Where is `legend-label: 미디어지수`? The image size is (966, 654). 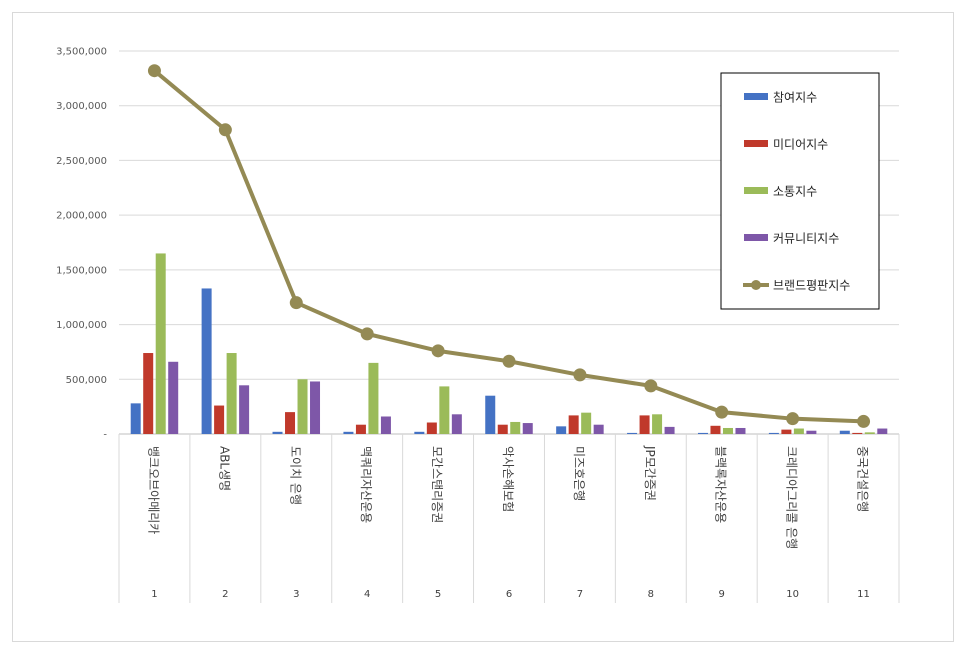 legend-label: 미디어지수 is located at coordinates (800, 145).